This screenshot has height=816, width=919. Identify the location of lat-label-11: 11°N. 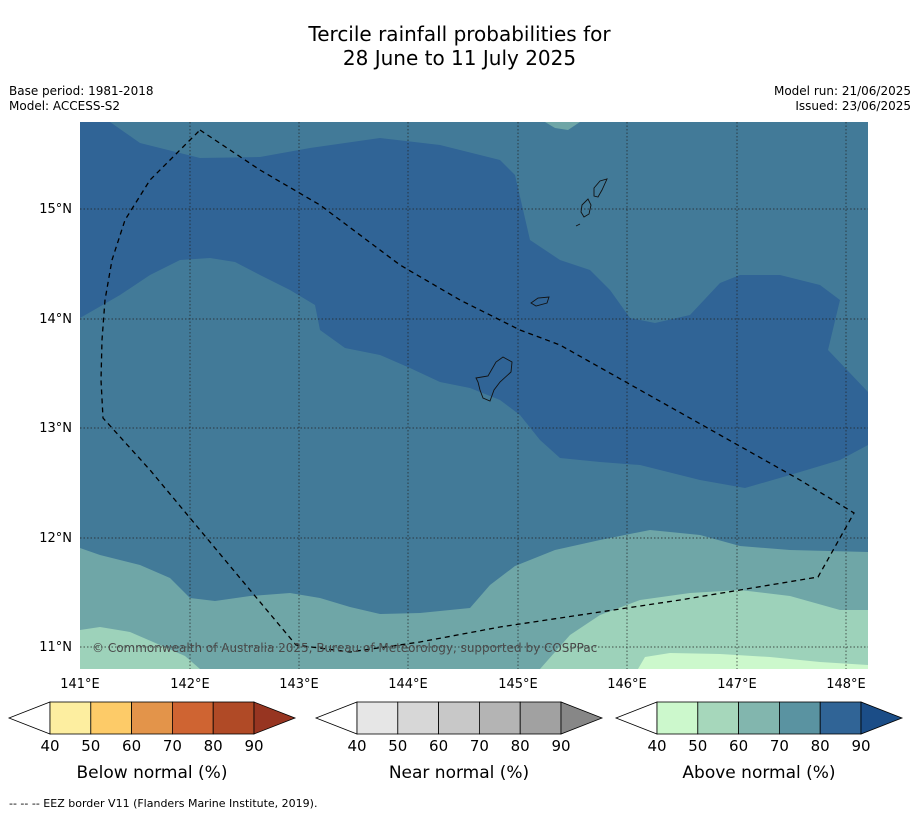
(55, 647).